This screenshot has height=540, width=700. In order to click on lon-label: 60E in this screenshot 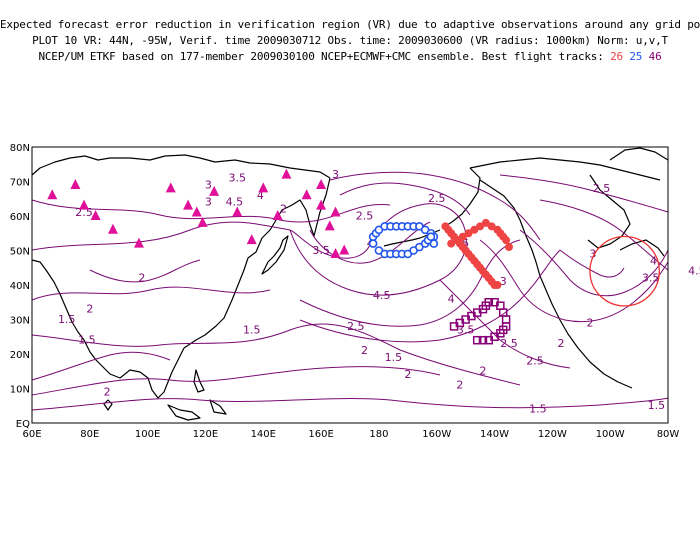, I will do `click(31, 434)`.